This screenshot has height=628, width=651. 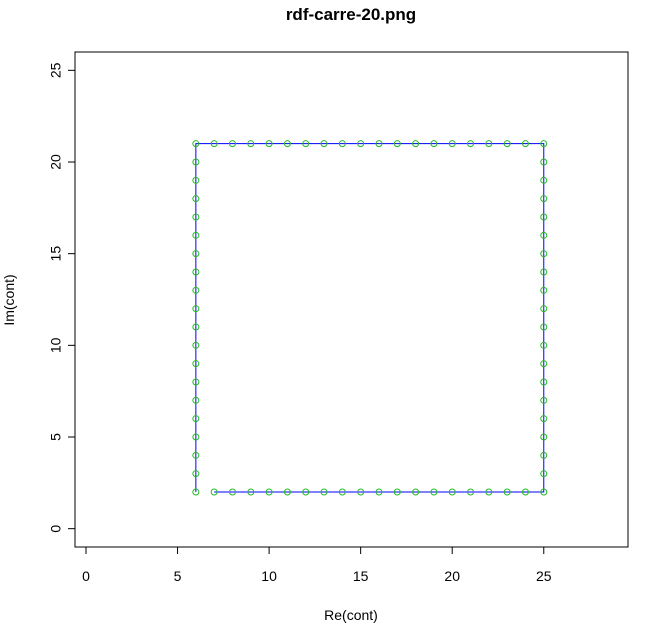 What do you see at coordinates (56, 345) in the screenshot?
I see `y-tick-label: 10` at bounding box center [56, 345].